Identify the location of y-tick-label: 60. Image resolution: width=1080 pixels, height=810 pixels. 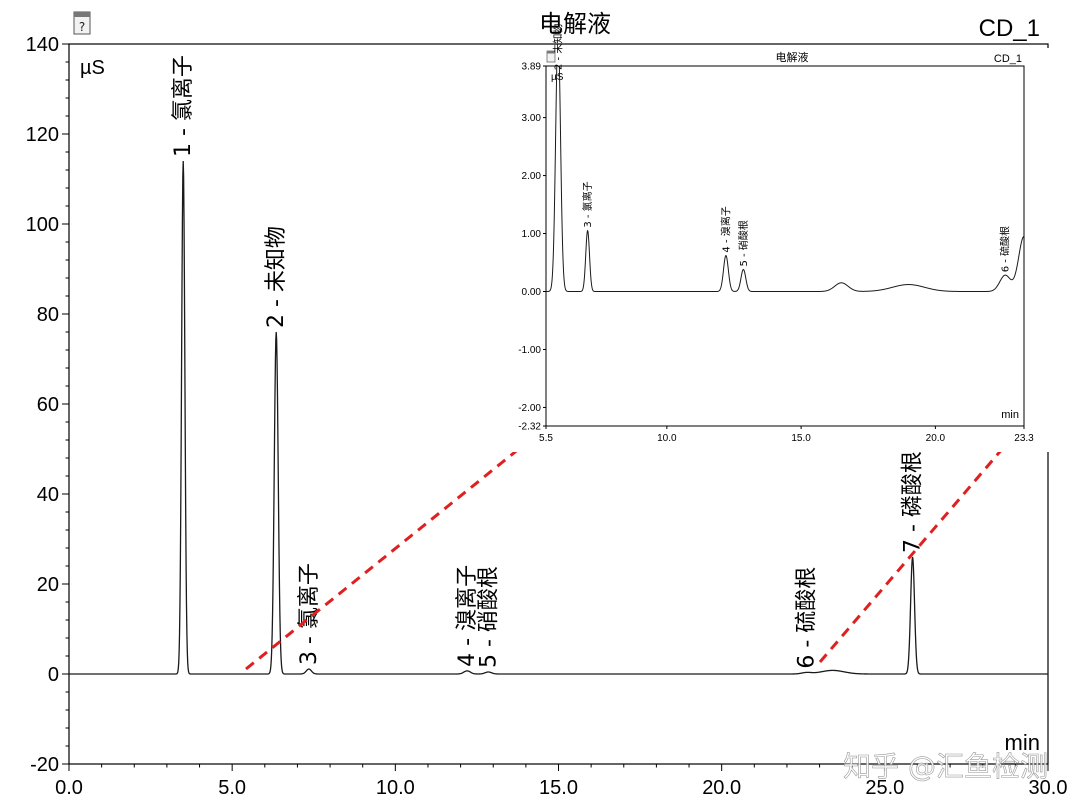
(48, 405).